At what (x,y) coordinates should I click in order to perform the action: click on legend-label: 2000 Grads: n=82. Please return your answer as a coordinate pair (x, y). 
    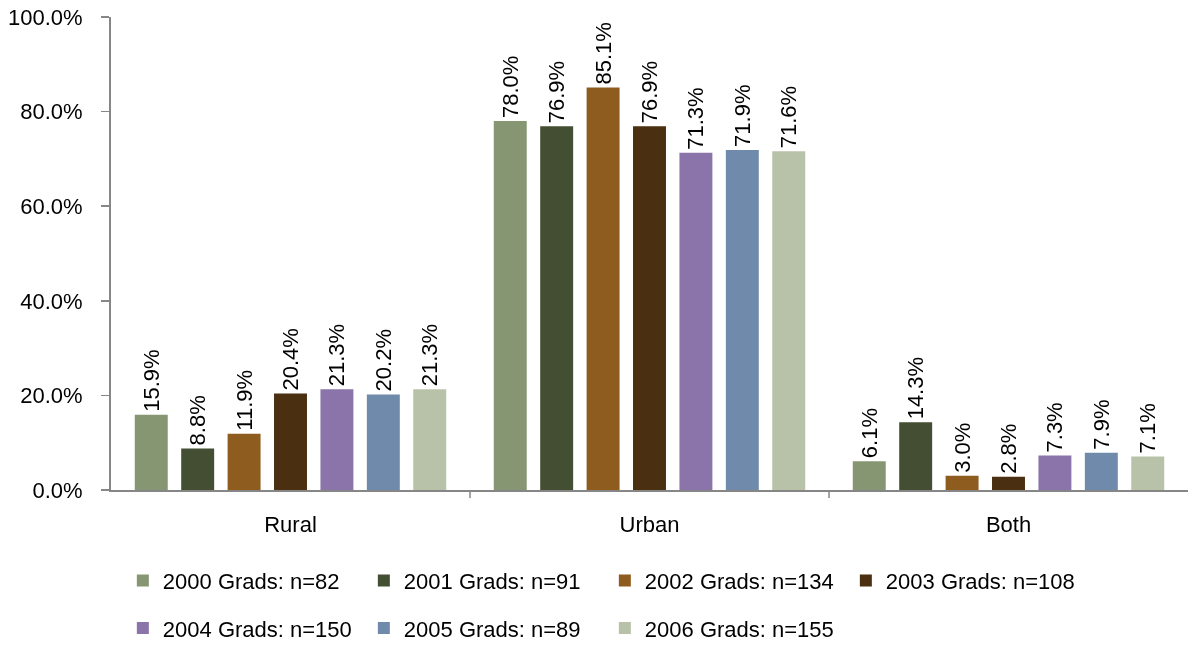
    Looking at the image, I should click on (251, 582).